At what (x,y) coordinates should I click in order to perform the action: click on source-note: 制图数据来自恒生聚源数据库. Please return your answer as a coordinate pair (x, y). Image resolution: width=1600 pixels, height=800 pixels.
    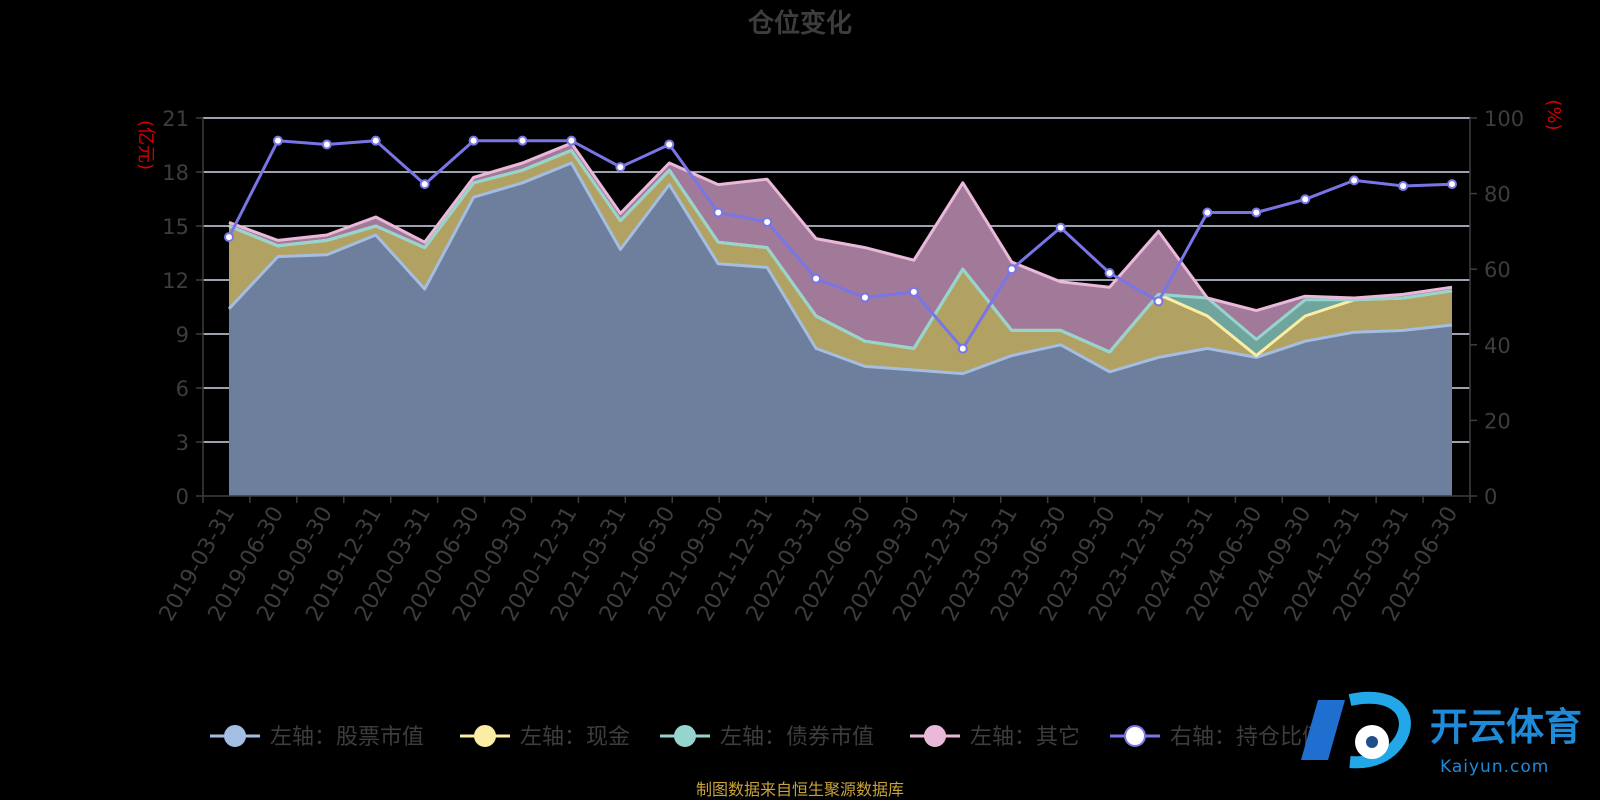
    Looking at the image, I should click on (800, 789).